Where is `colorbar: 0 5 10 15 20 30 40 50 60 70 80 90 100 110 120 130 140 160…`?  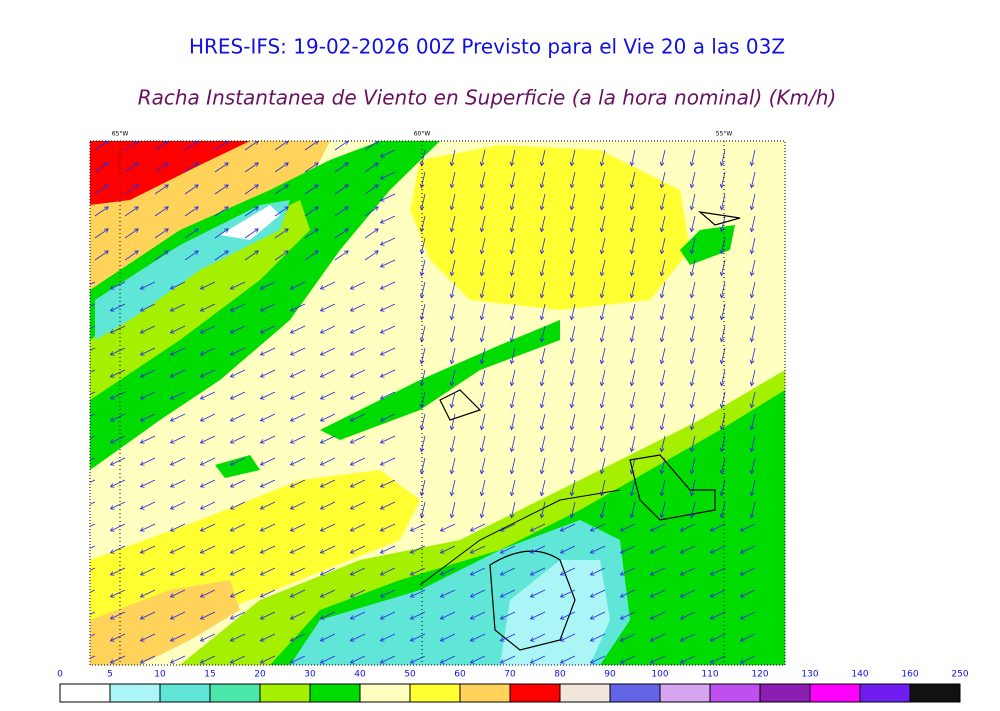 colorbar: 0 5 10 15 20 30 40 50 60 70 80 90 100 110 120 130 140 160… is located at coordinates (513, 686).